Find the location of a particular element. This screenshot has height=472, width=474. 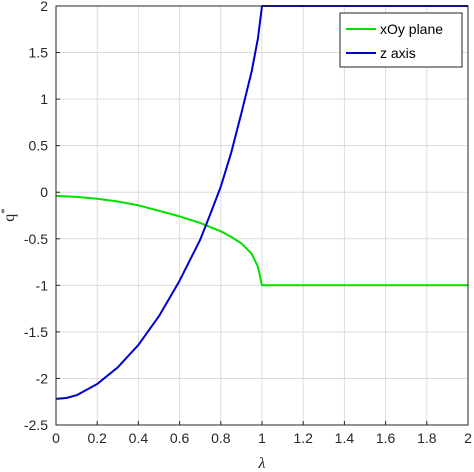

x-tick-label: 0.4 is located at coordinates (139, 438).